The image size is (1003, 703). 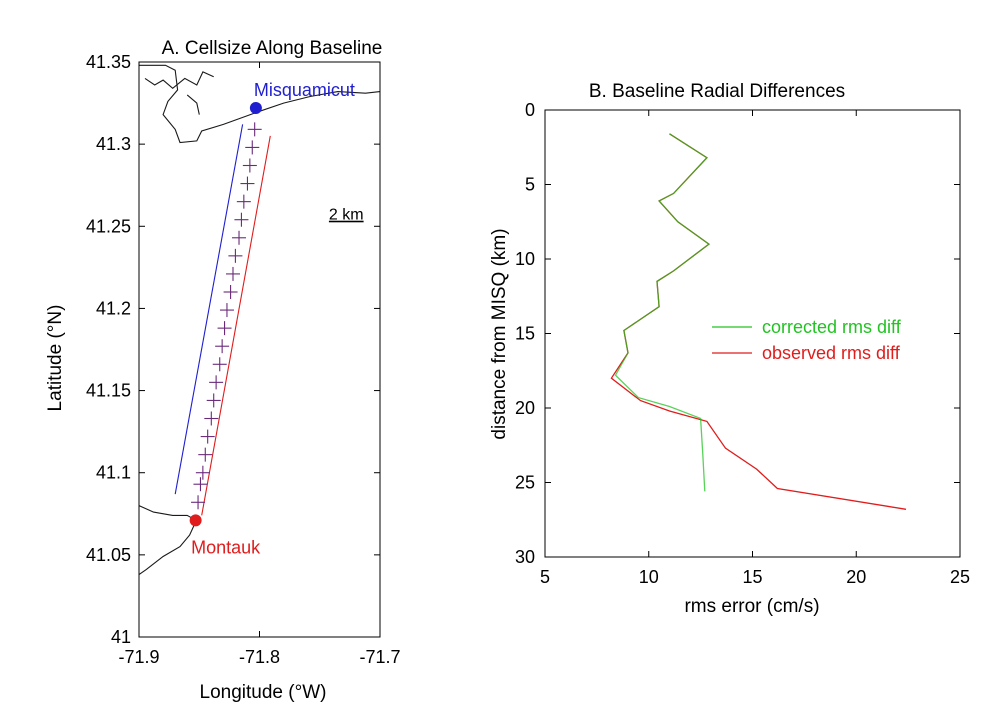 I want to click on y-tick-label: 41.05, so click(x=108, y=555).